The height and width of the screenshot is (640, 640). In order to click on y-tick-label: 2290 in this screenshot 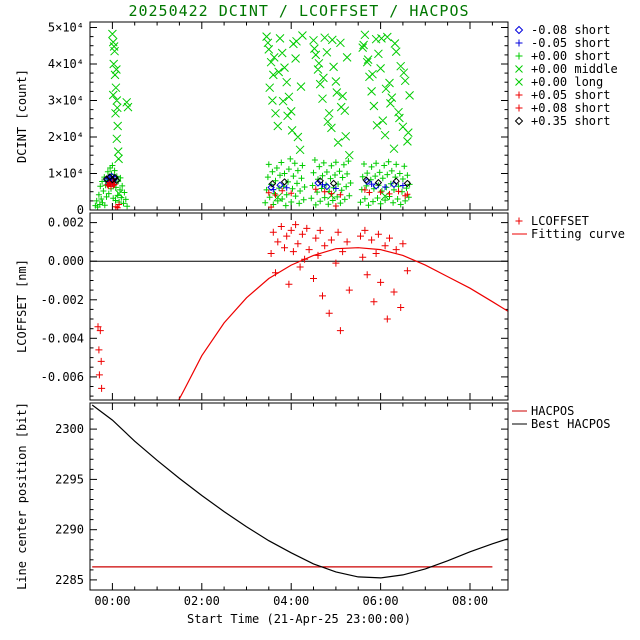, I will do `click(69, 530)`.